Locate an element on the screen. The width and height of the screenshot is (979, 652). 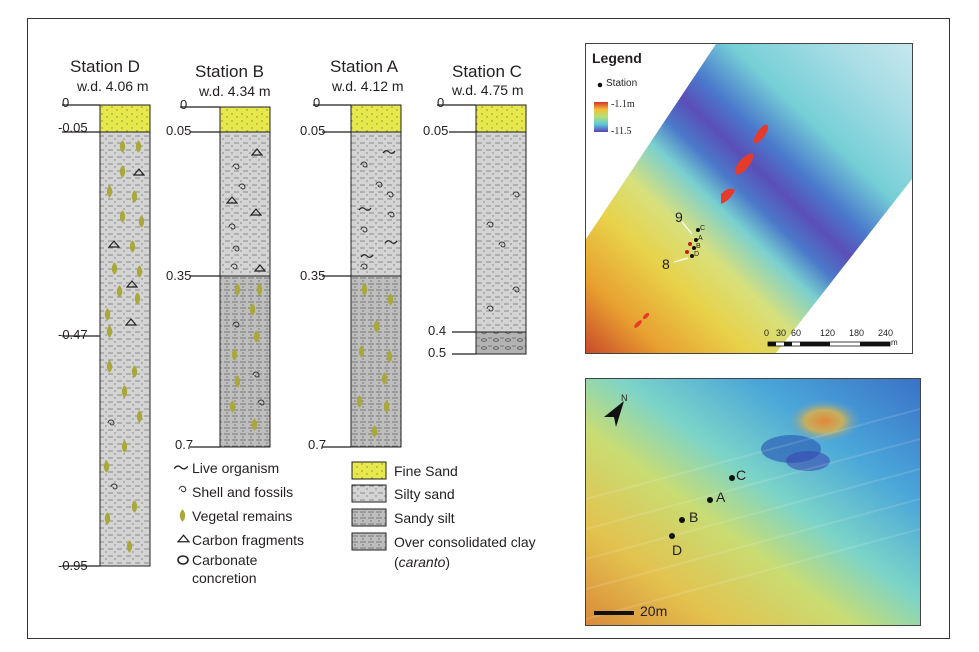
map1-station-a: A is located at coordinates (700, 238).